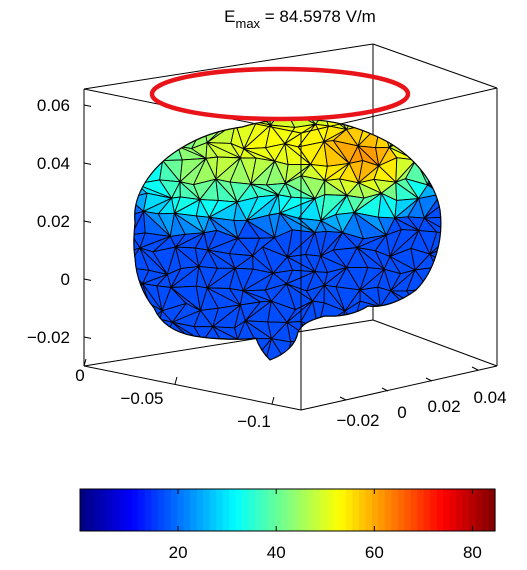 Image resolution: width=527 pixels, height=570 pixels. I want to click on y-tick-label: −0.02, so click(357, 420).